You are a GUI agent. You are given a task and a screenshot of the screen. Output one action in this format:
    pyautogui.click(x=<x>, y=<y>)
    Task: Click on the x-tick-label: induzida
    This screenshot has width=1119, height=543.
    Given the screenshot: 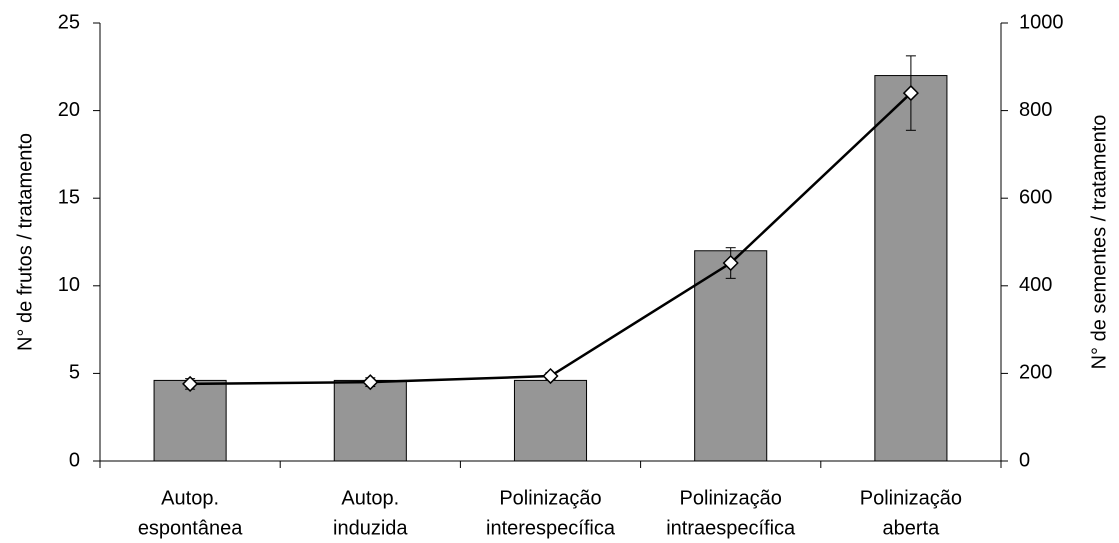 What is the action you would take?
    pyautogui.click(x=370, y=528)
    